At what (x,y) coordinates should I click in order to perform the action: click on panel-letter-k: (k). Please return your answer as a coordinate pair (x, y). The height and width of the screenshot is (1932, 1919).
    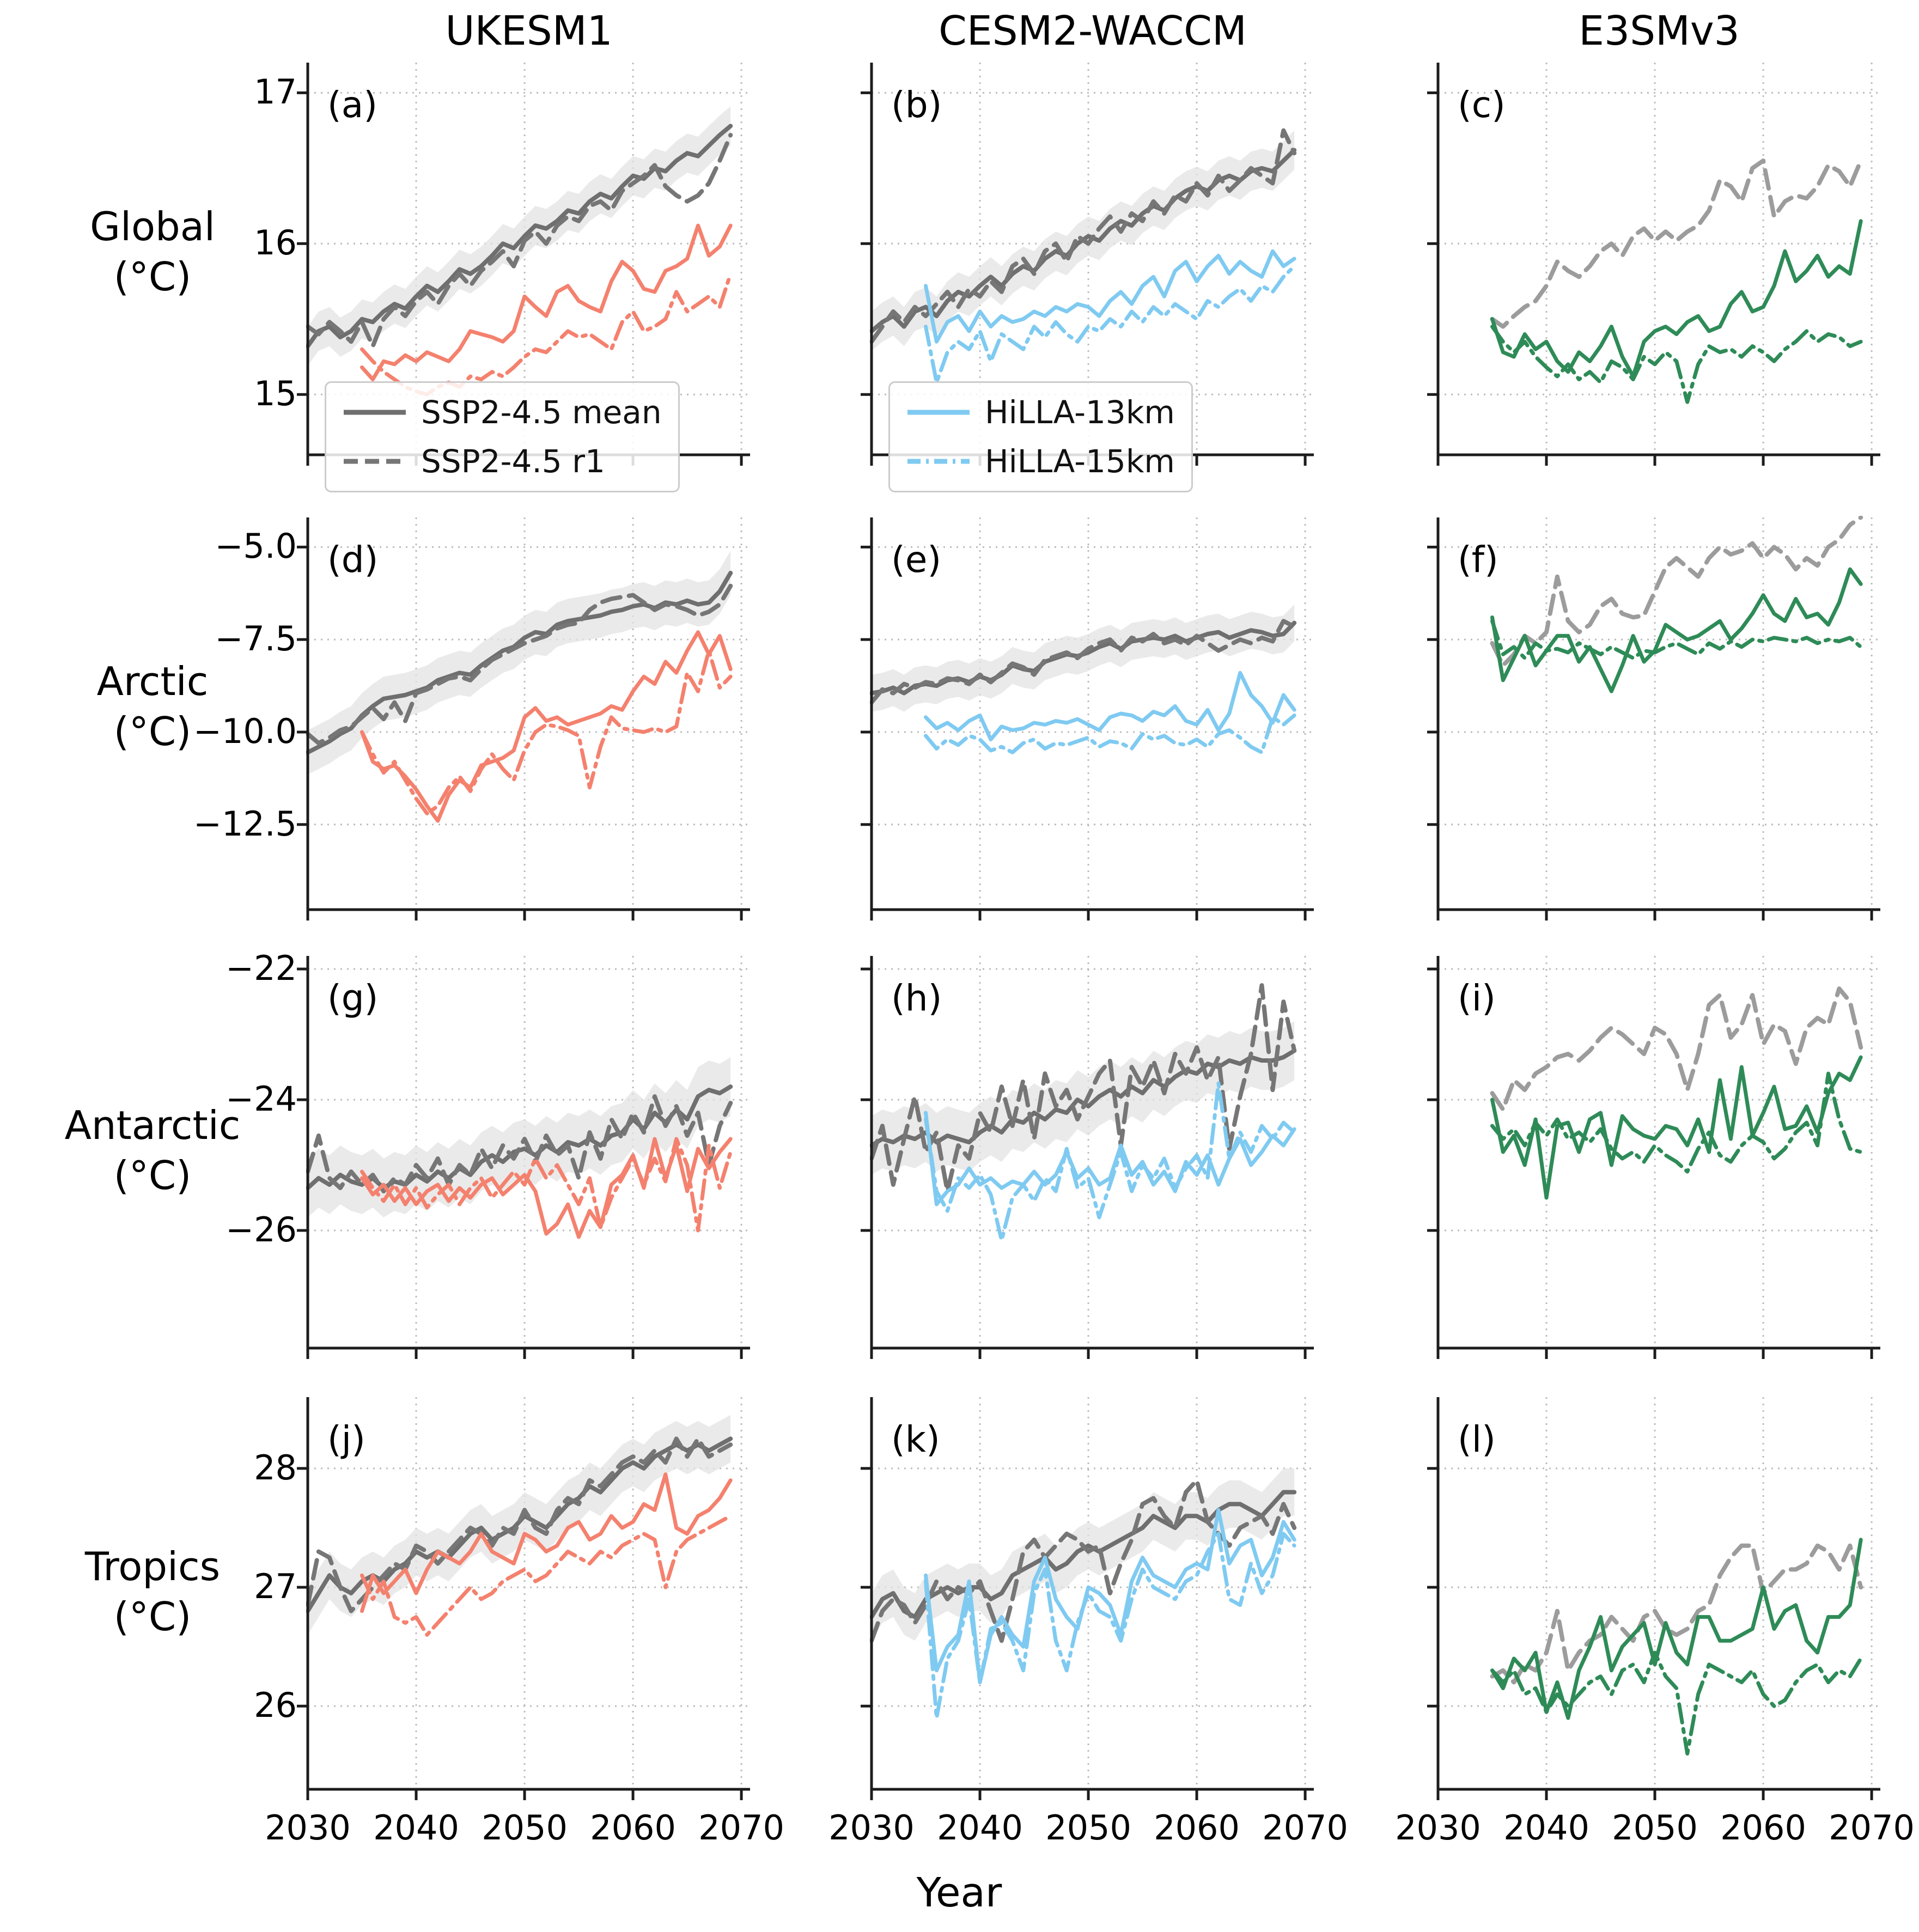
    Looking at the image, I should click on (915, 1439).